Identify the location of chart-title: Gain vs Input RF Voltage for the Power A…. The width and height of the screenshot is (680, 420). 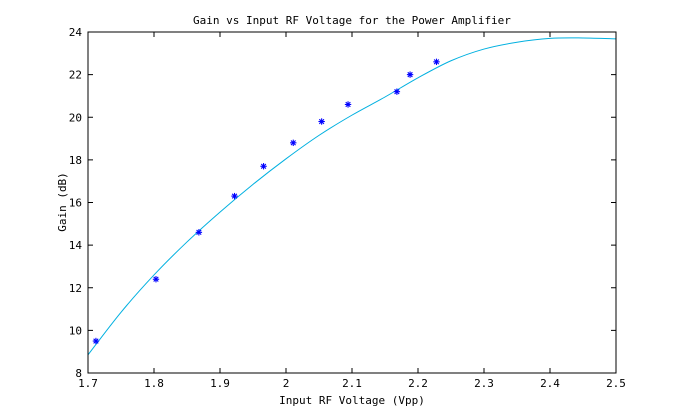
(352, 20).